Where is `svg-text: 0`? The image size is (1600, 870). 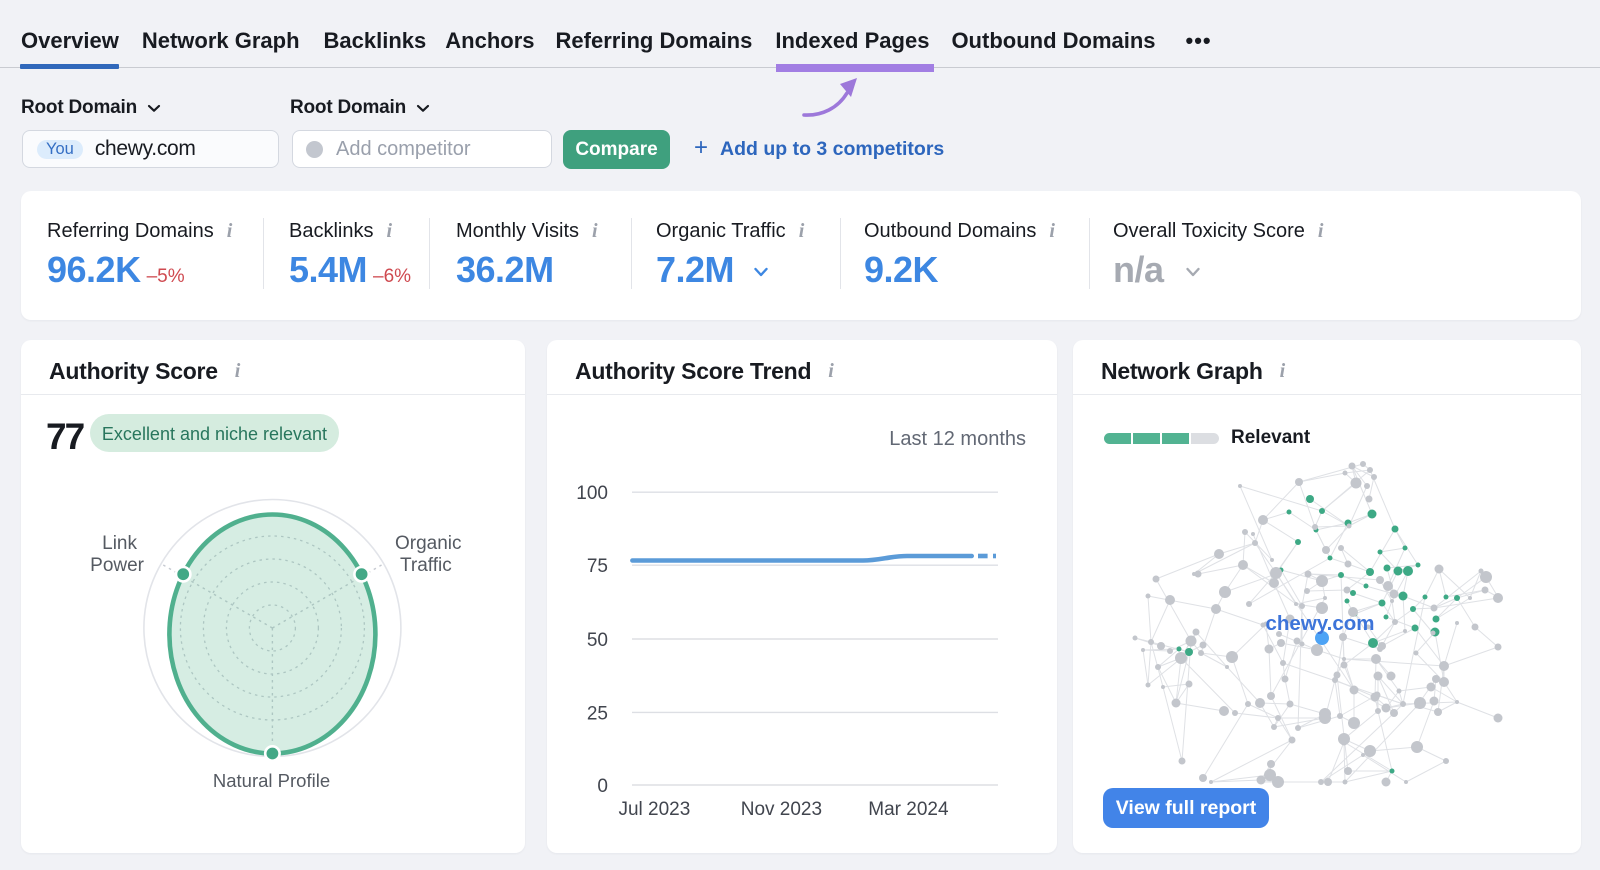
svg-text: 0 is located at coordinates (602, 786).